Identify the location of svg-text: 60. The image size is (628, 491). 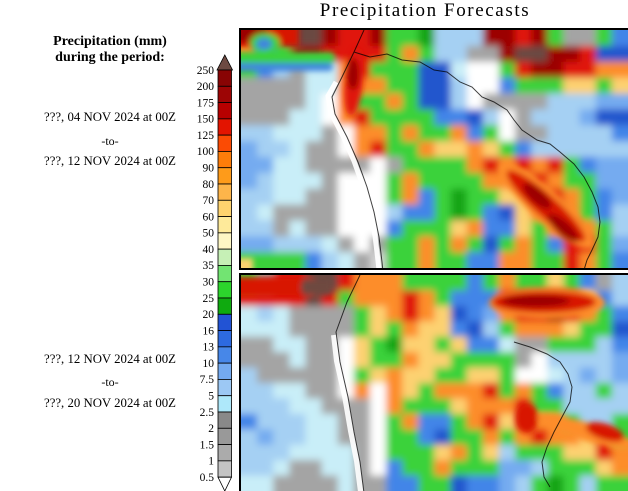
(209, 217).